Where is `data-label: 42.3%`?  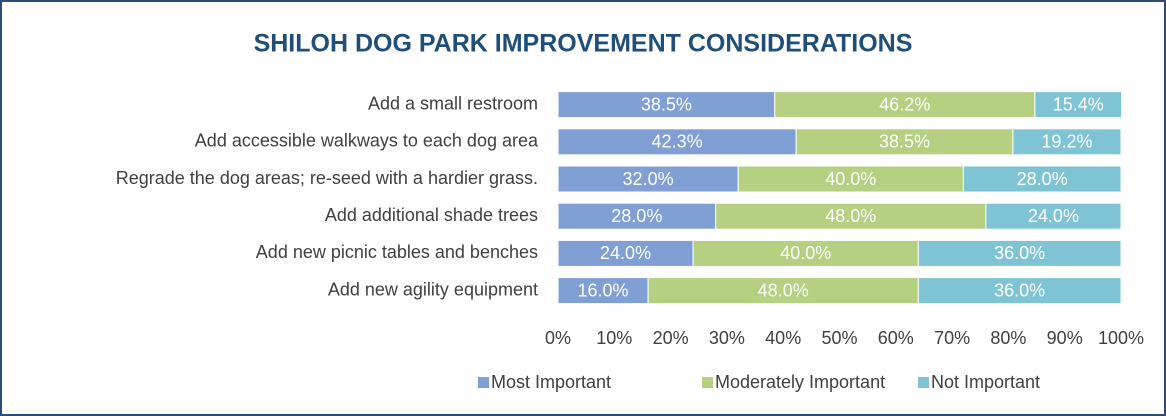 data-label: 42.3% is located at coordinates (677, 142).